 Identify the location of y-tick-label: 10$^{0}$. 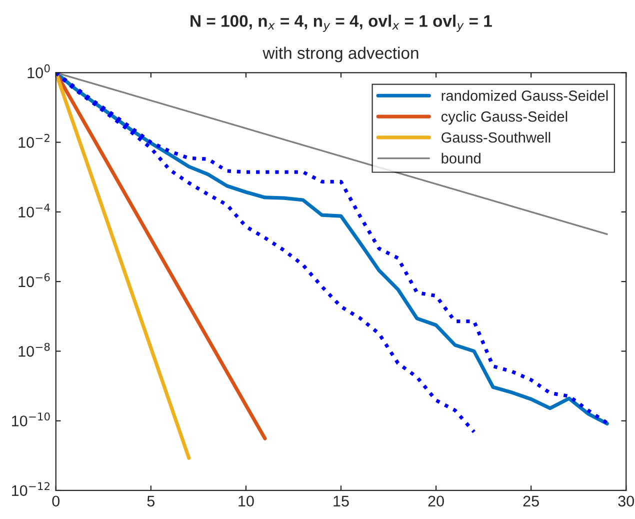
(39, 71).